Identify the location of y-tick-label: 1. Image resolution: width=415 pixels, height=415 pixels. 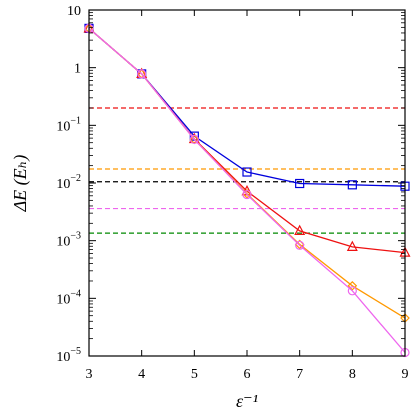
(77, 69).